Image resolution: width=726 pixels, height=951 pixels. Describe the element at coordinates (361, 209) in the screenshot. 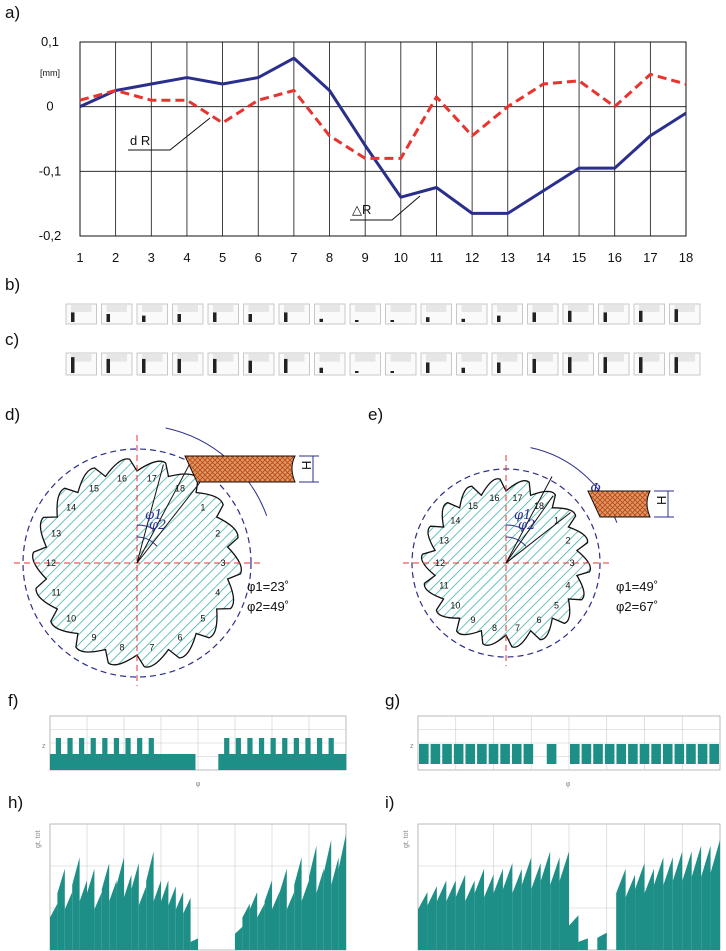

I see `delta-r-callout: △R` at that location.